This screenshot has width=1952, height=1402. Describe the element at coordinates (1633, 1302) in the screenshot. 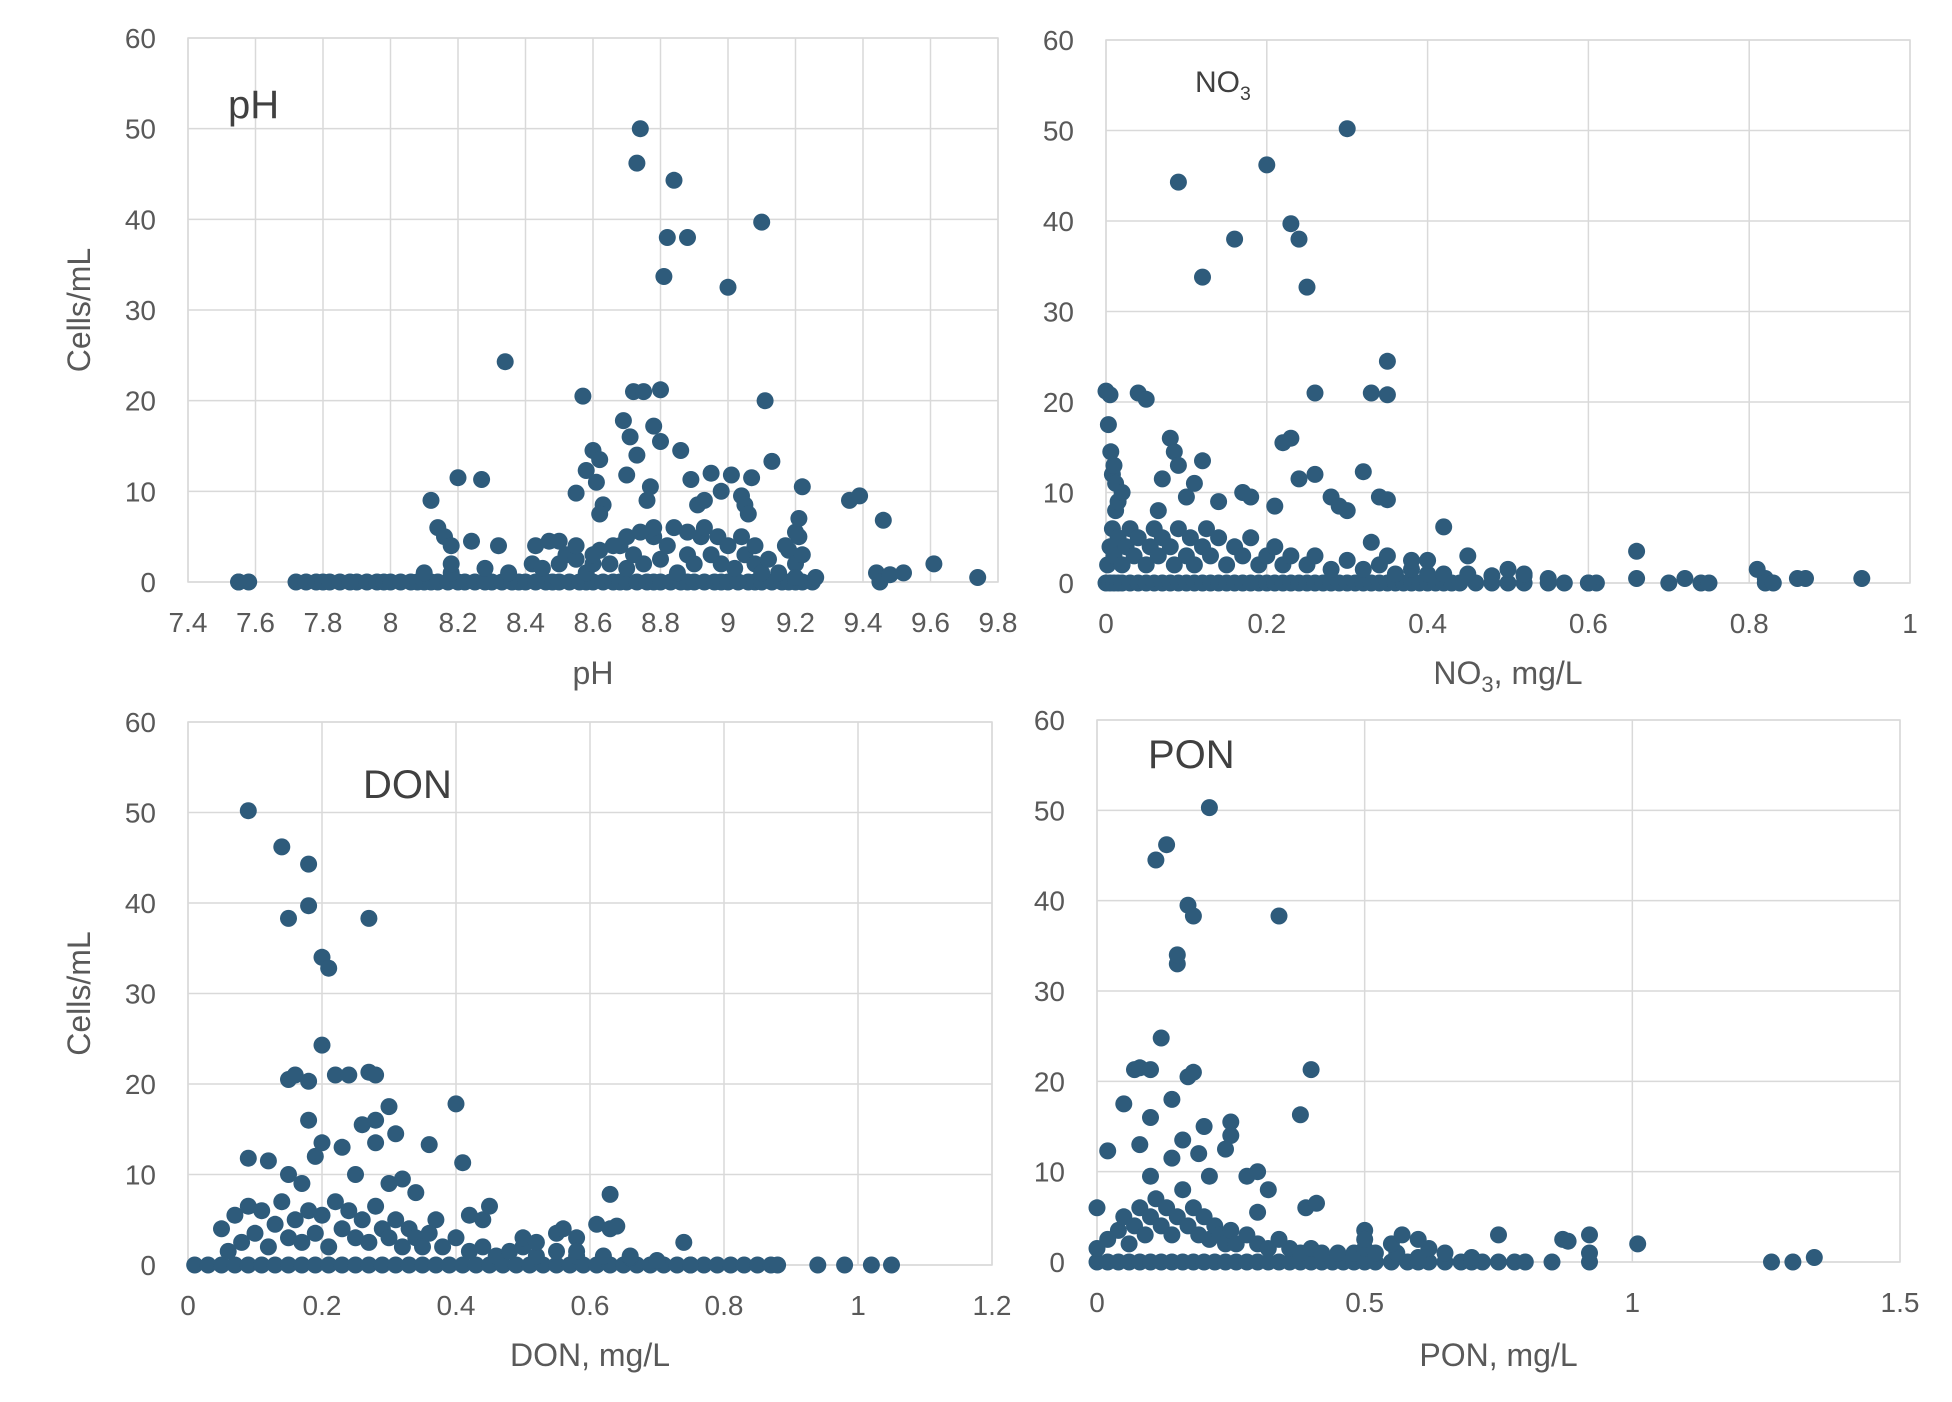

I see `x-tick-label: 1` at that location.